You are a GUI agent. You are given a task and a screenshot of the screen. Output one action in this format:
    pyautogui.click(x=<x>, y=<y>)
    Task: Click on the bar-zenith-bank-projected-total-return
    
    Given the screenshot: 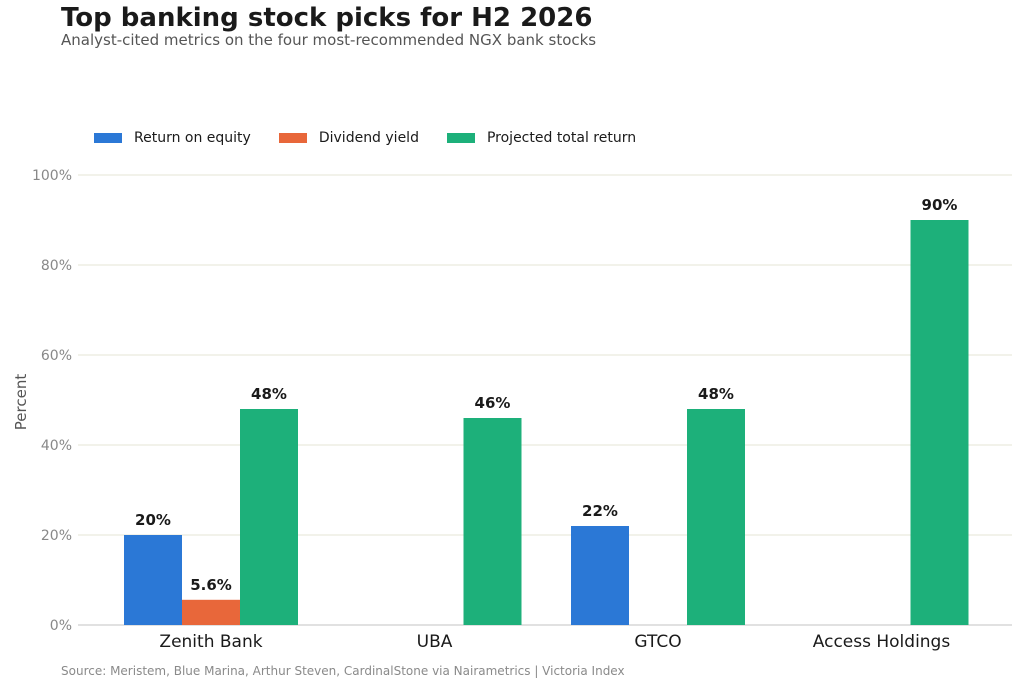 What is the action you would take?
    pyautogui.click(x=269, y=517)
    